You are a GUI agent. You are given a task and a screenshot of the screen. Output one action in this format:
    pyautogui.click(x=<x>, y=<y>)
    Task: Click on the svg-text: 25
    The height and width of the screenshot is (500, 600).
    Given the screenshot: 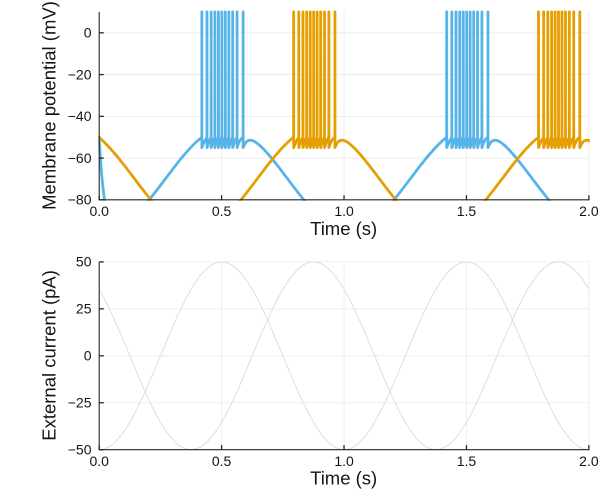 What is the action you would take?
    pyautogui.click(x=84, y=309)
    